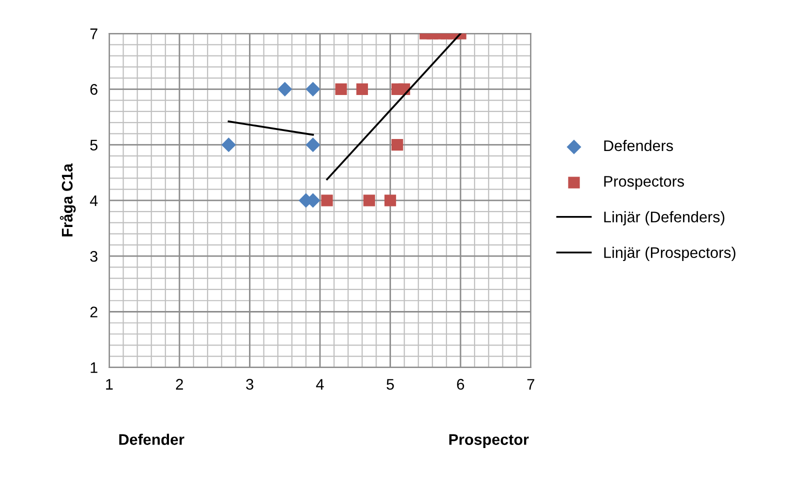 This screenshot has height=479, width=803. I want to click on legend-label: Defenders, so click(638, 146).